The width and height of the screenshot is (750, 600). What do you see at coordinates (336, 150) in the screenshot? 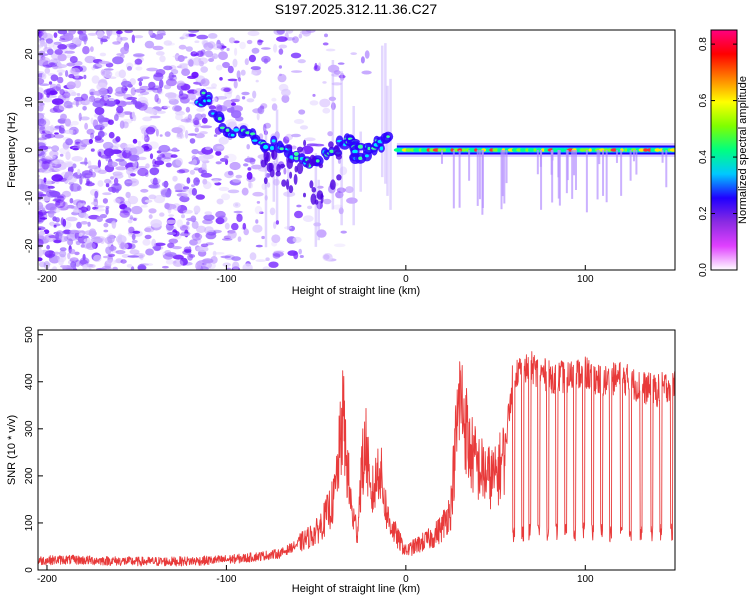
I see `trace-streak` at bounding box center [336, 150].